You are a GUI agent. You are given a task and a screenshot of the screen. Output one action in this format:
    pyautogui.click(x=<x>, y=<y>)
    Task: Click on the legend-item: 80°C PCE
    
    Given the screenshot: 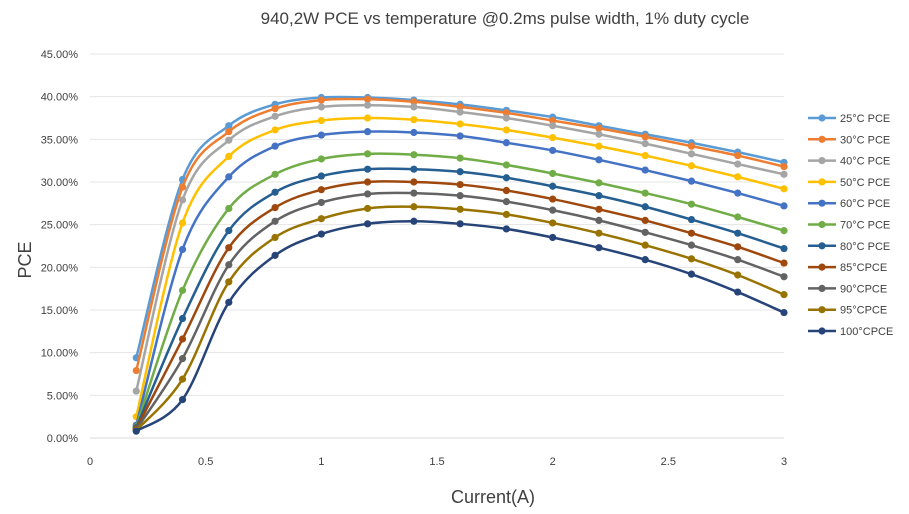 What is the action you would take?
    pyautogui.click(x=849, y=247)
    